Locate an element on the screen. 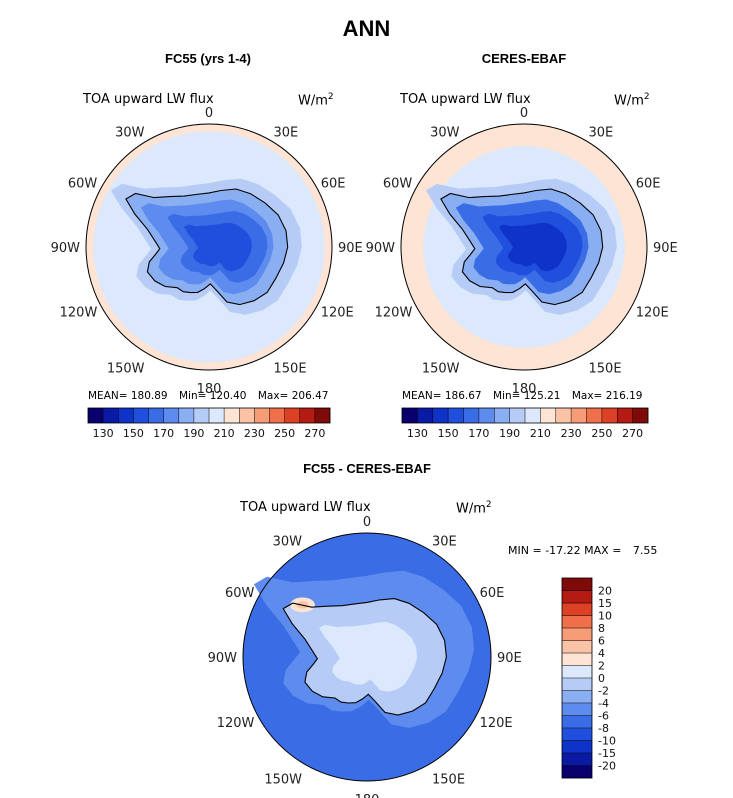 This screenshot has width=733, height=798. mean-value: 186.67 is located at coordinates (463, 396).